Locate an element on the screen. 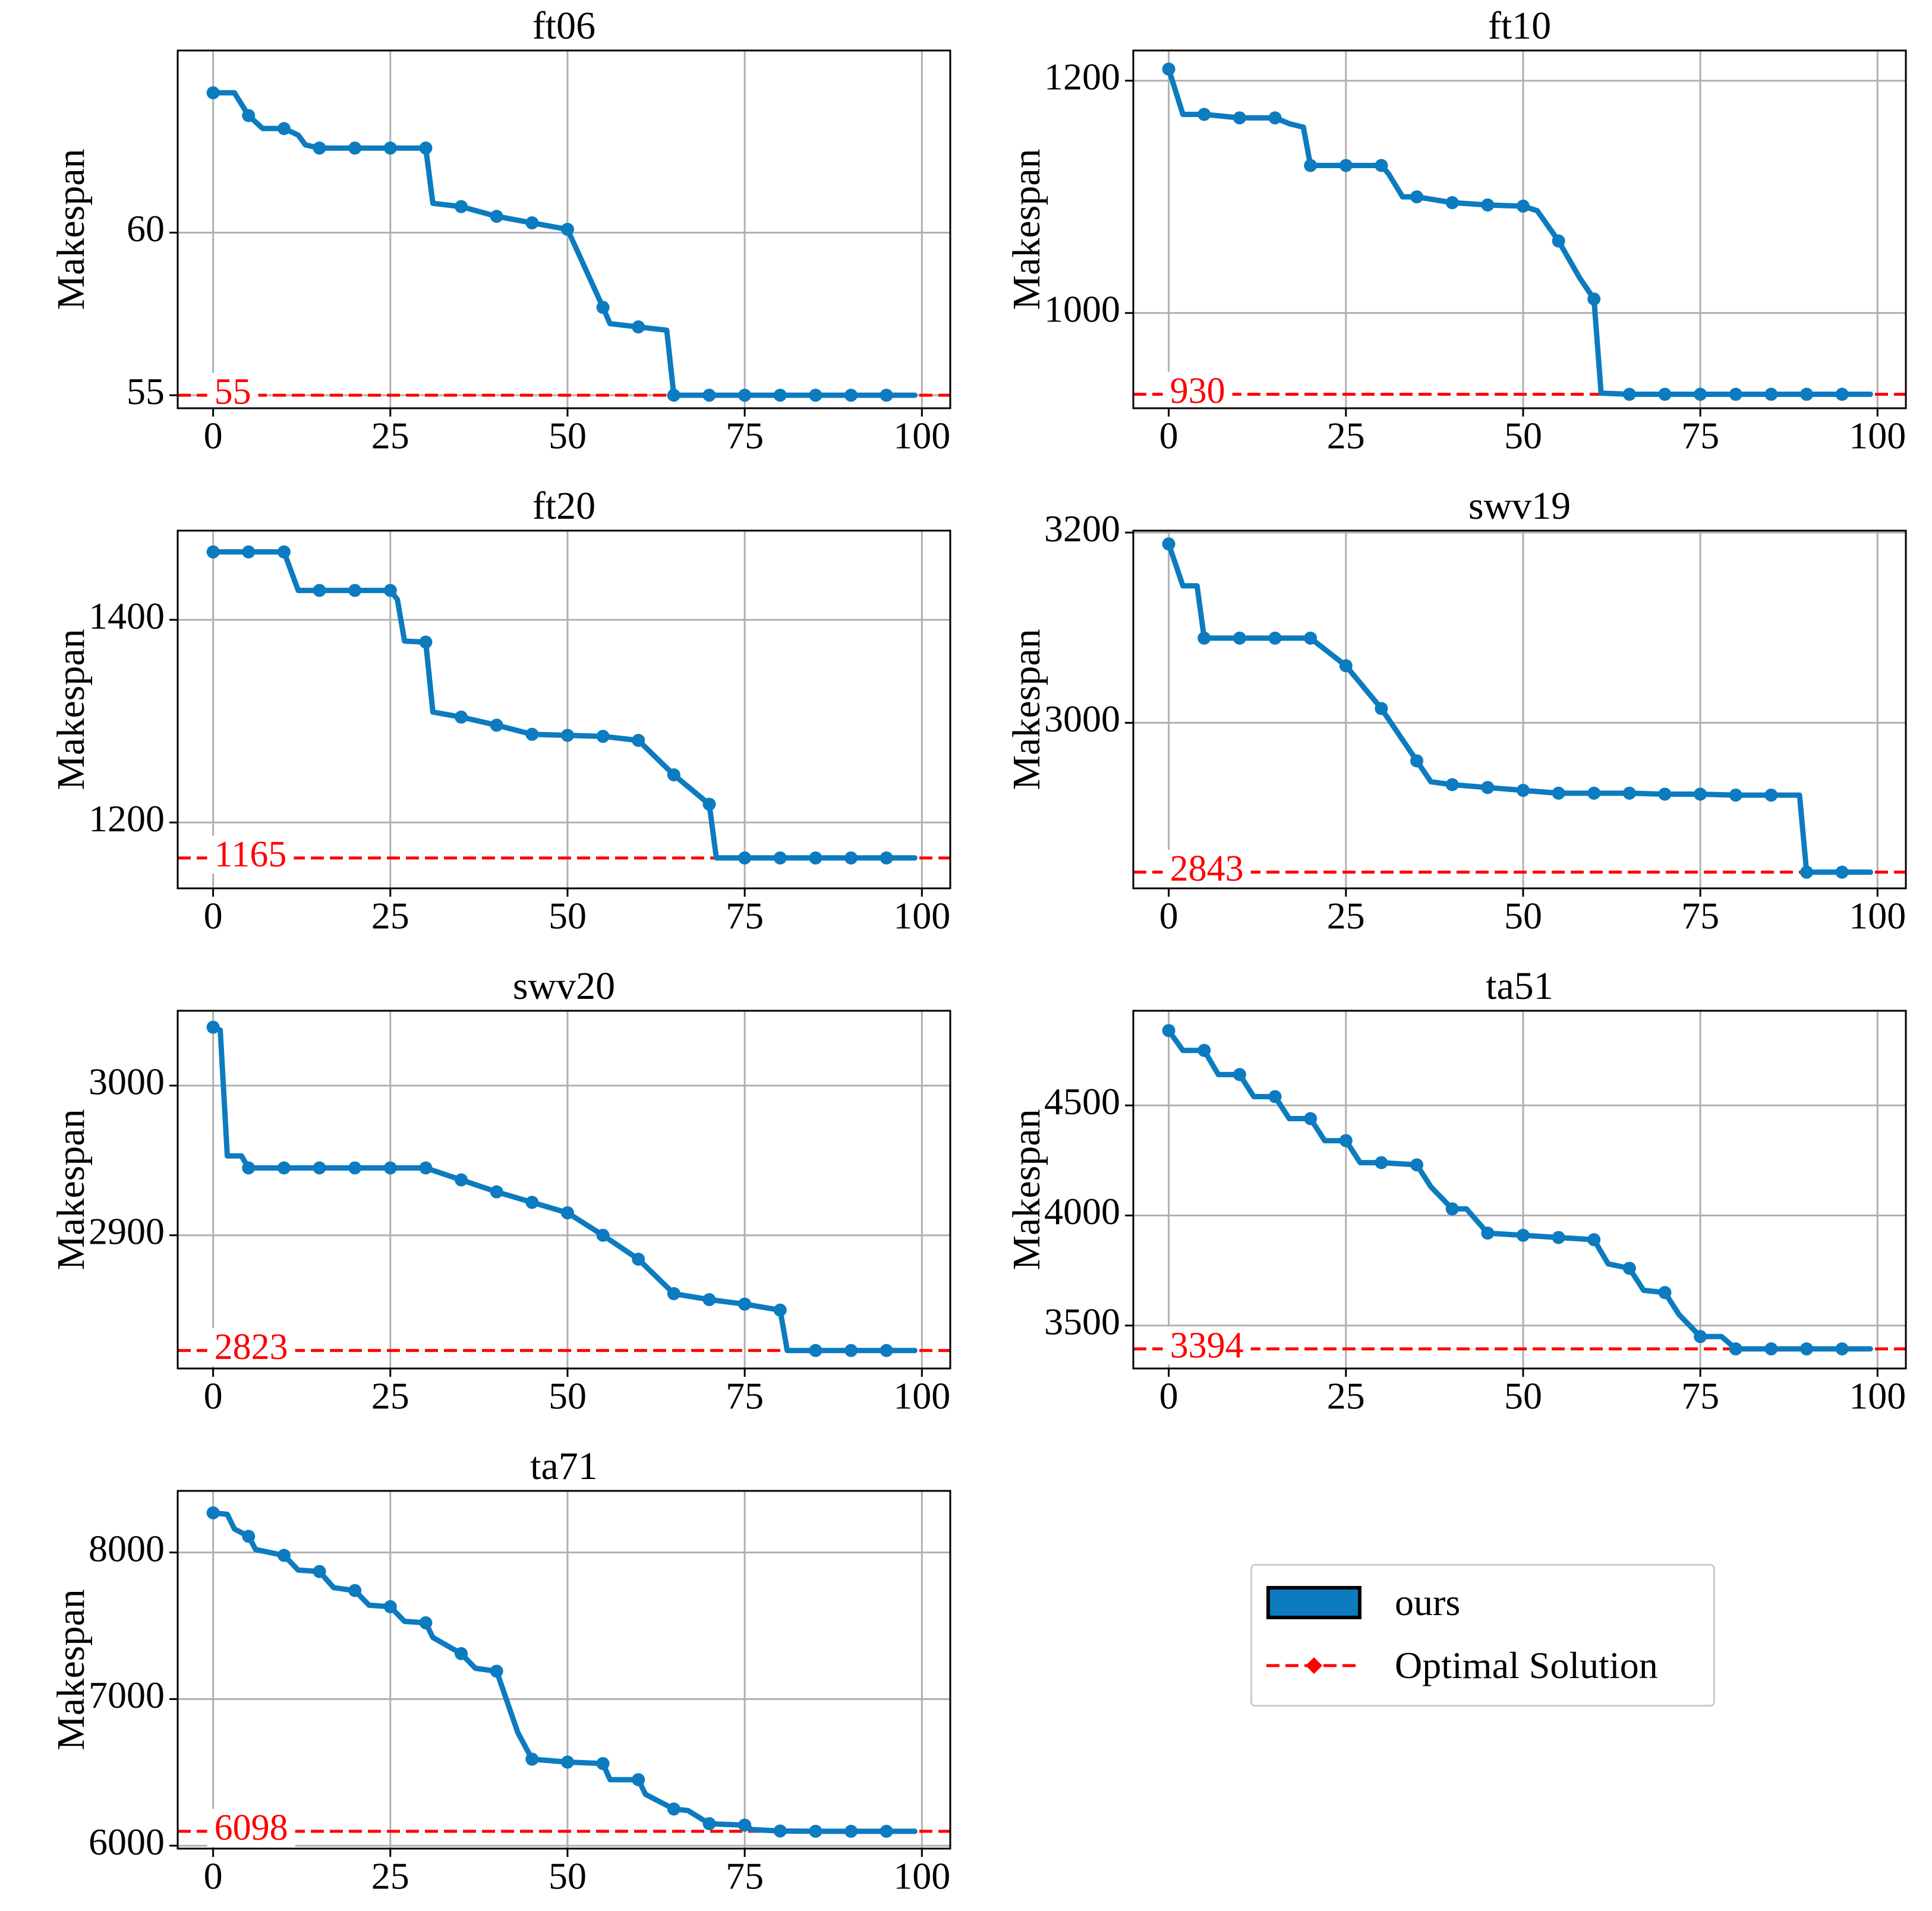 The width and height of the screenshot is (1932, 1911). legend-line-optimal is located at coordinates (1313, 1665).